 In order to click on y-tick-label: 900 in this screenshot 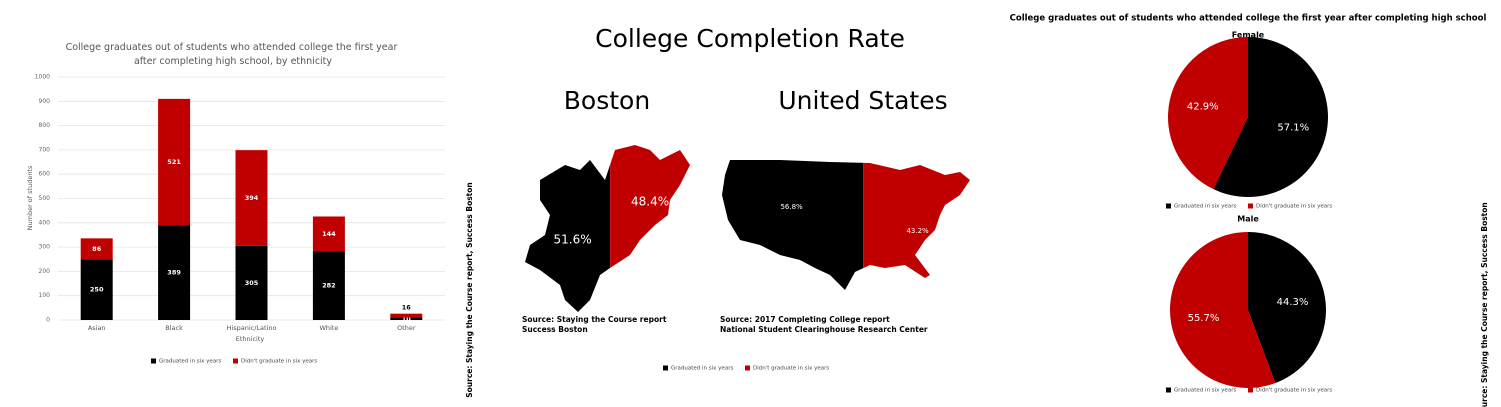, I will do `click(45, 101)`.